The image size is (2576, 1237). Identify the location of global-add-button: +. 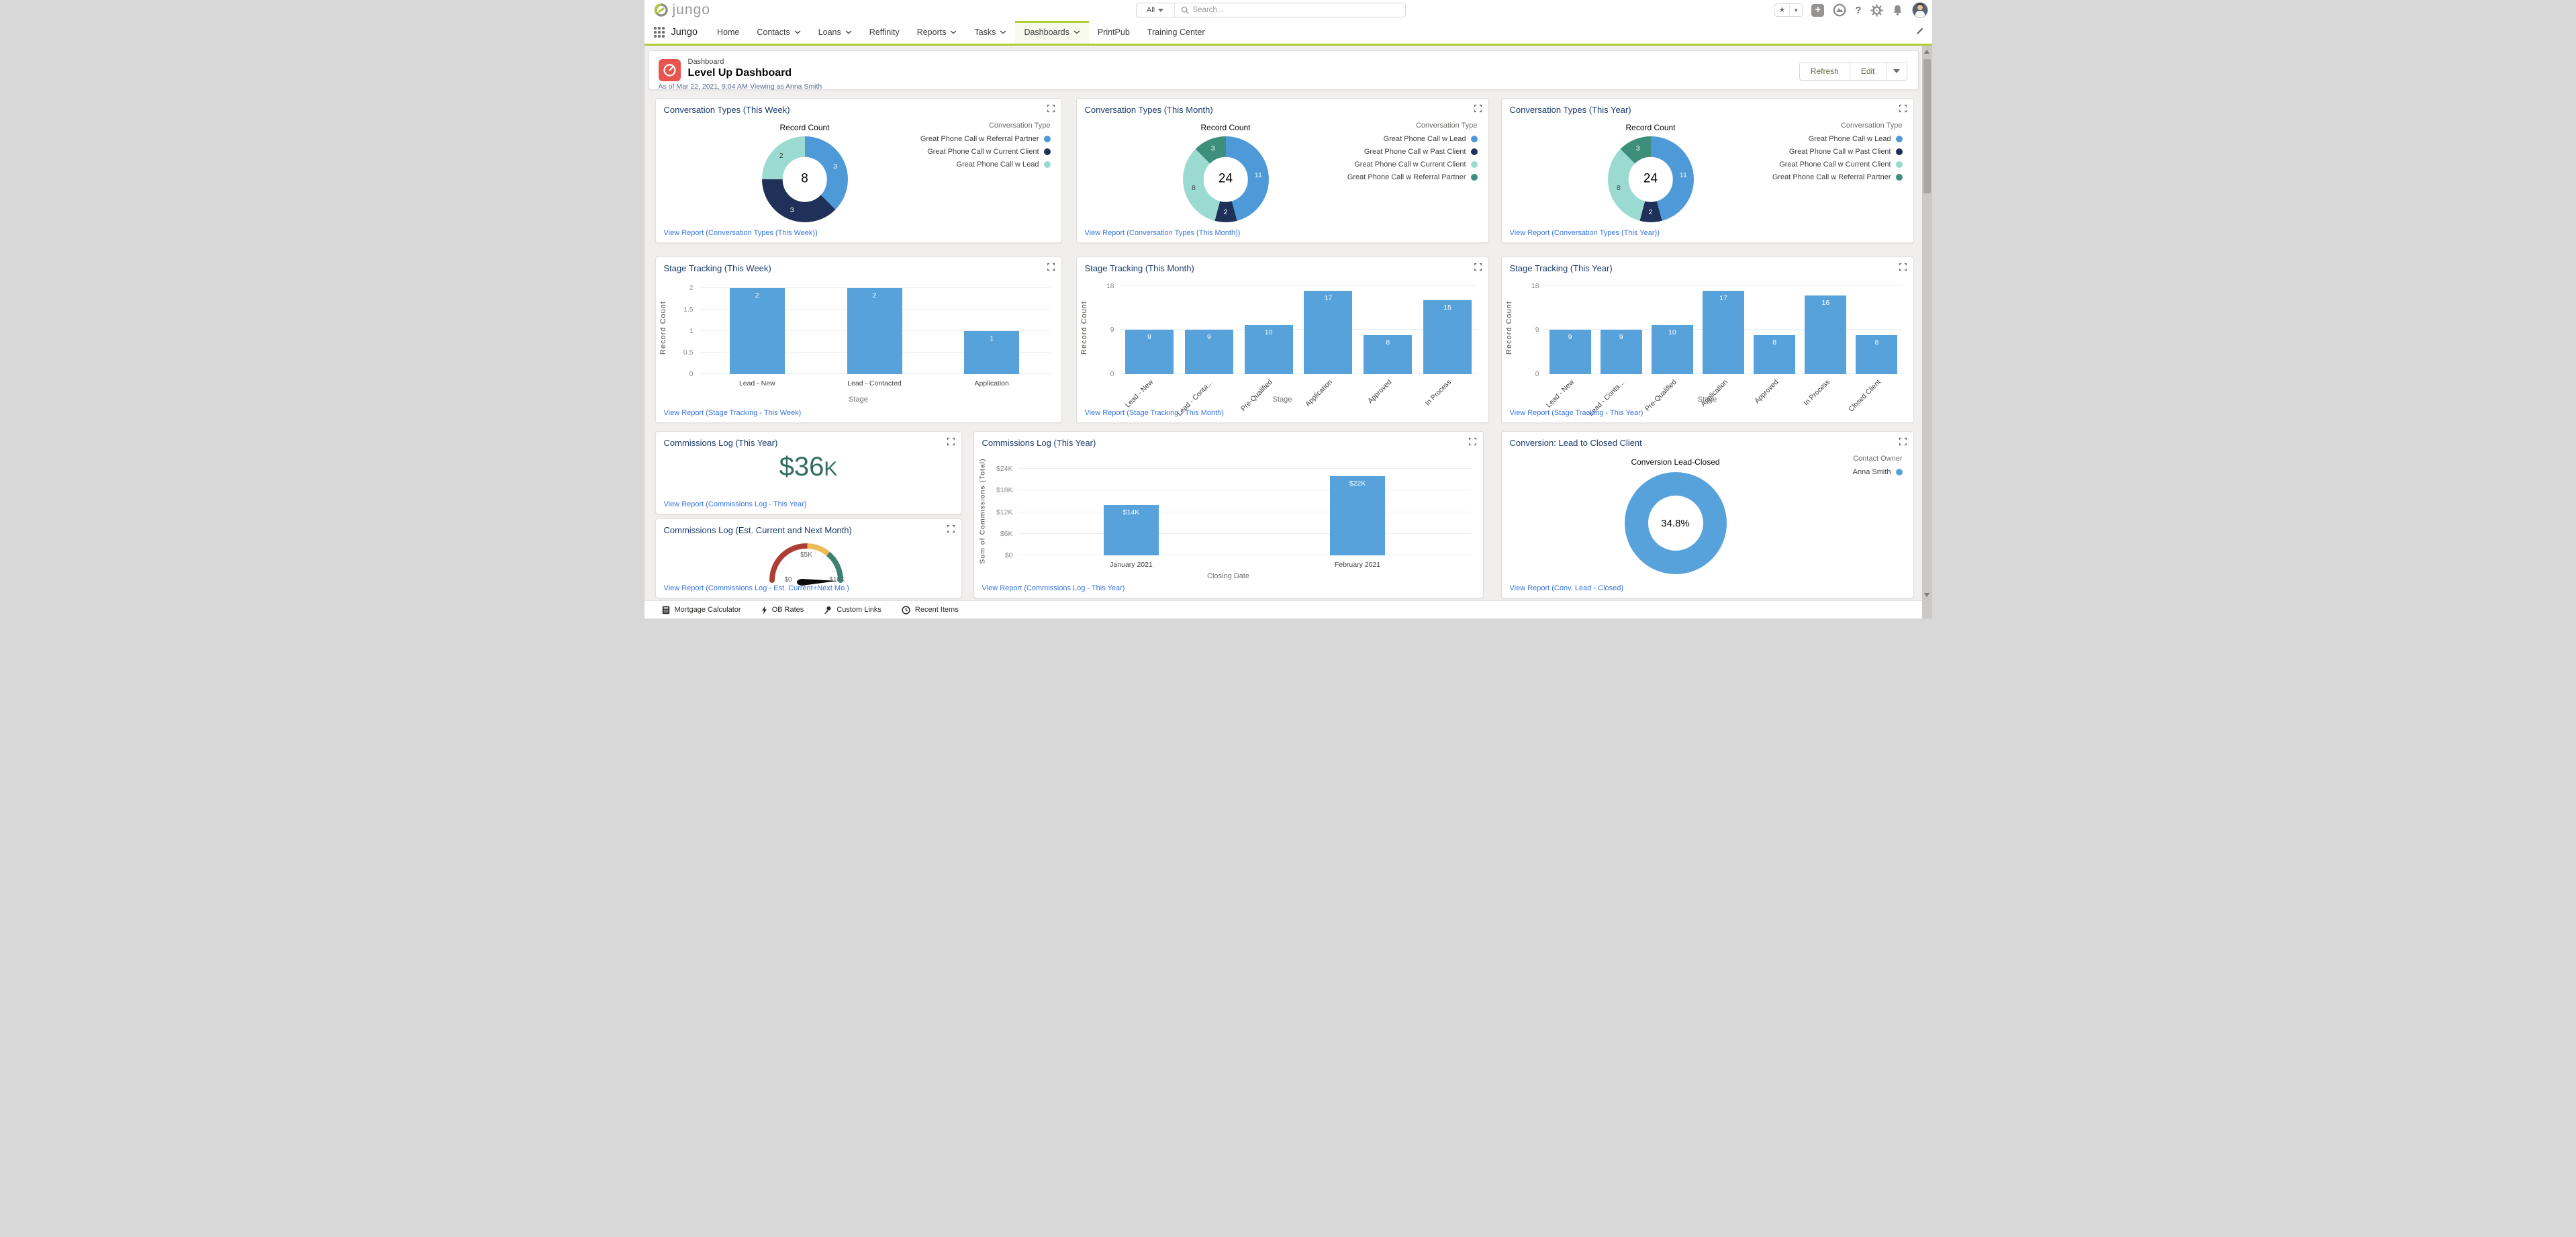
(1818, 10).